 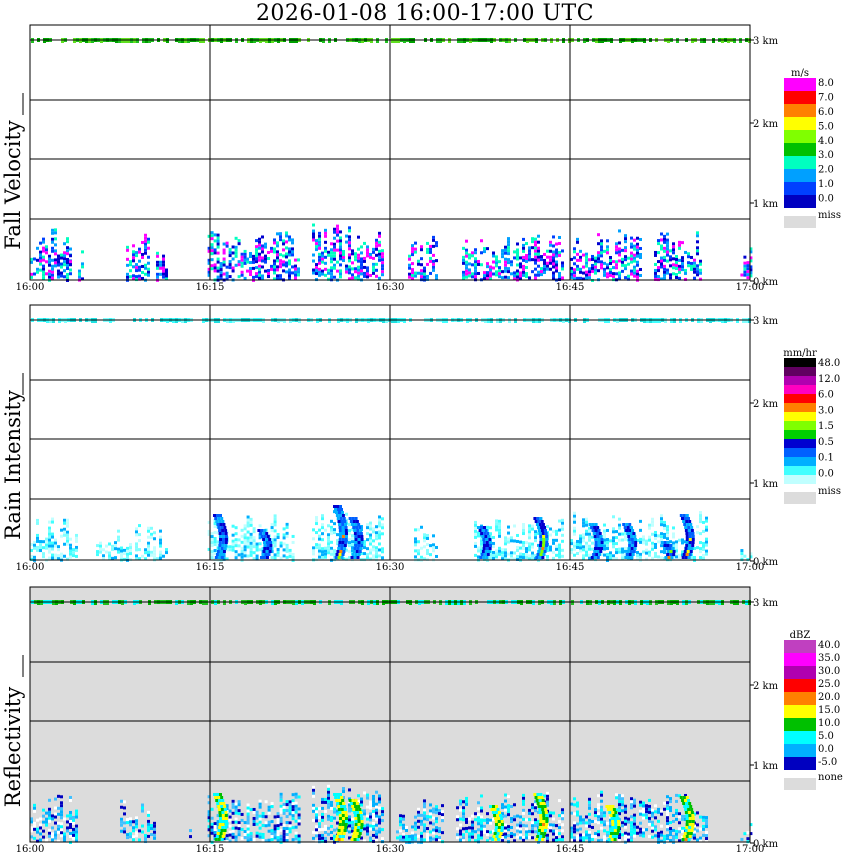 I want to click on legend-label: 48.0, so click(x=829, y=363).